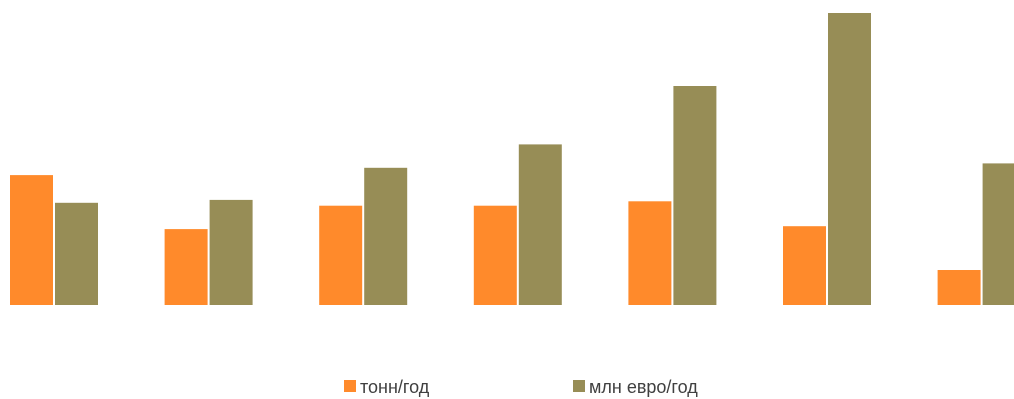 The width and height of the screenshot is (1014, 399). I want to click on legend-item-series-2: млн евро/год, so click(635, 387).